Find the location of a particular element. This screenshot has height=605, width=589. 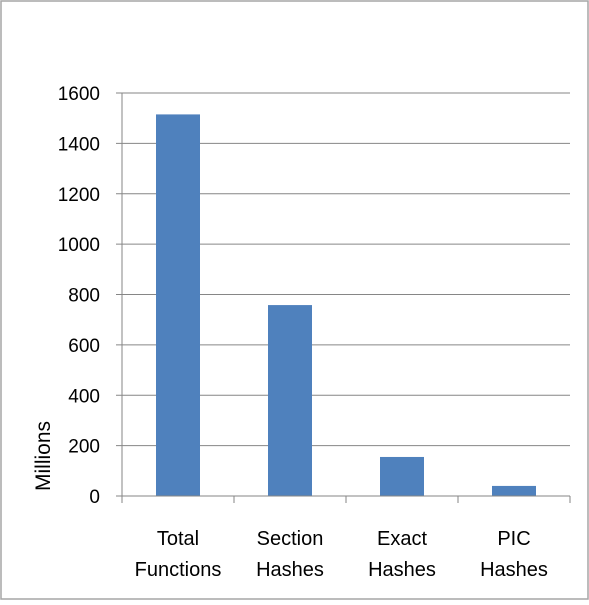

x-tick-label: Exact Hashes is located at coordinates (402, 554).